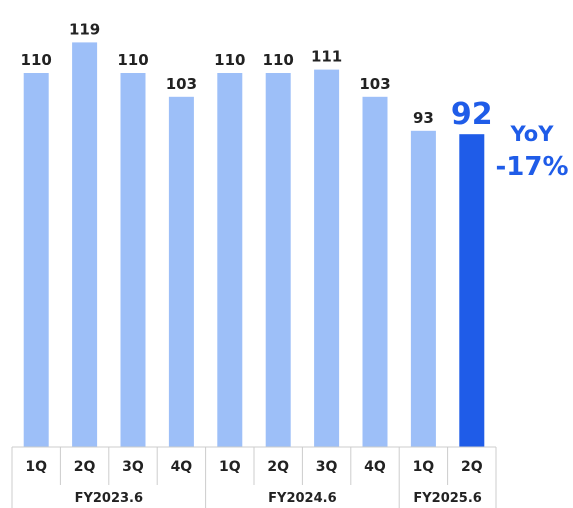 This screenshot has width=573, height=508. I want to click on data-label: 111, so click(326, 57).